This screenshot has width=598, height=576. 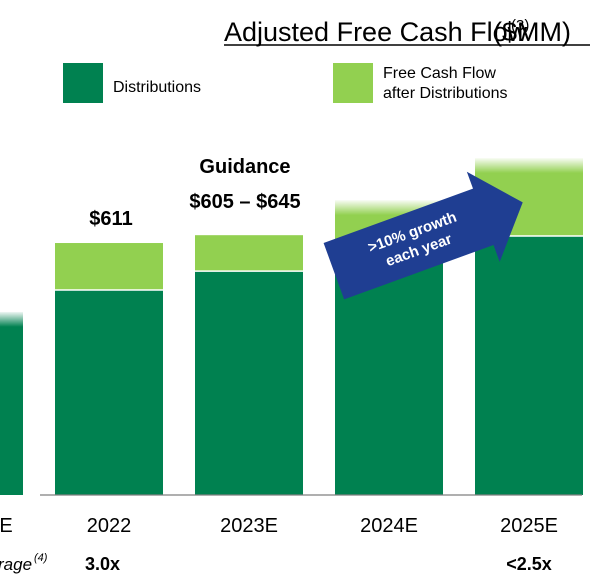 I want to click on title-note: (3), so click(x=520, y=25).